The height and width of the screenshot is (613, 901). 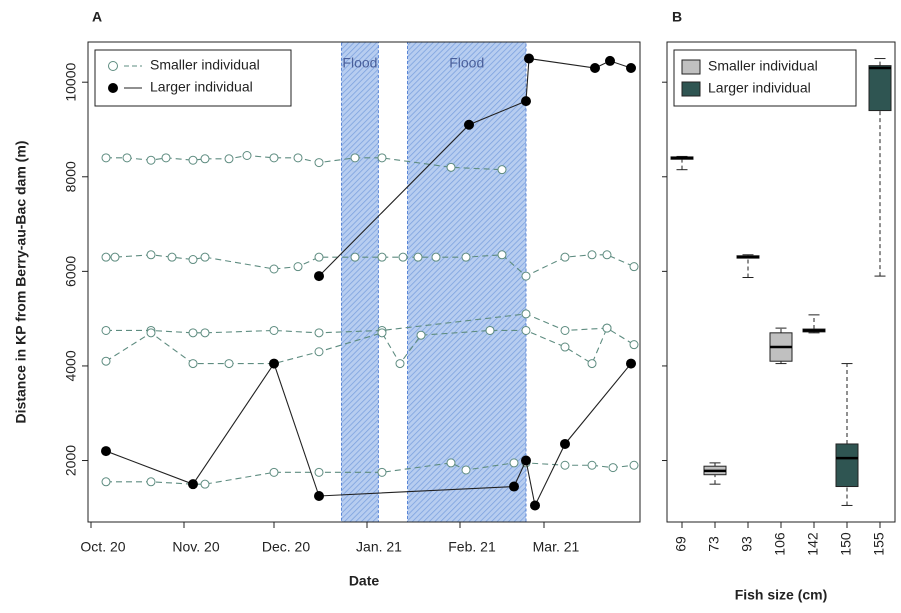 What do you see at coordinates (681, 544) in the screenshot?
I see `x-tick-label: 69` at bounding box center [681, 544].